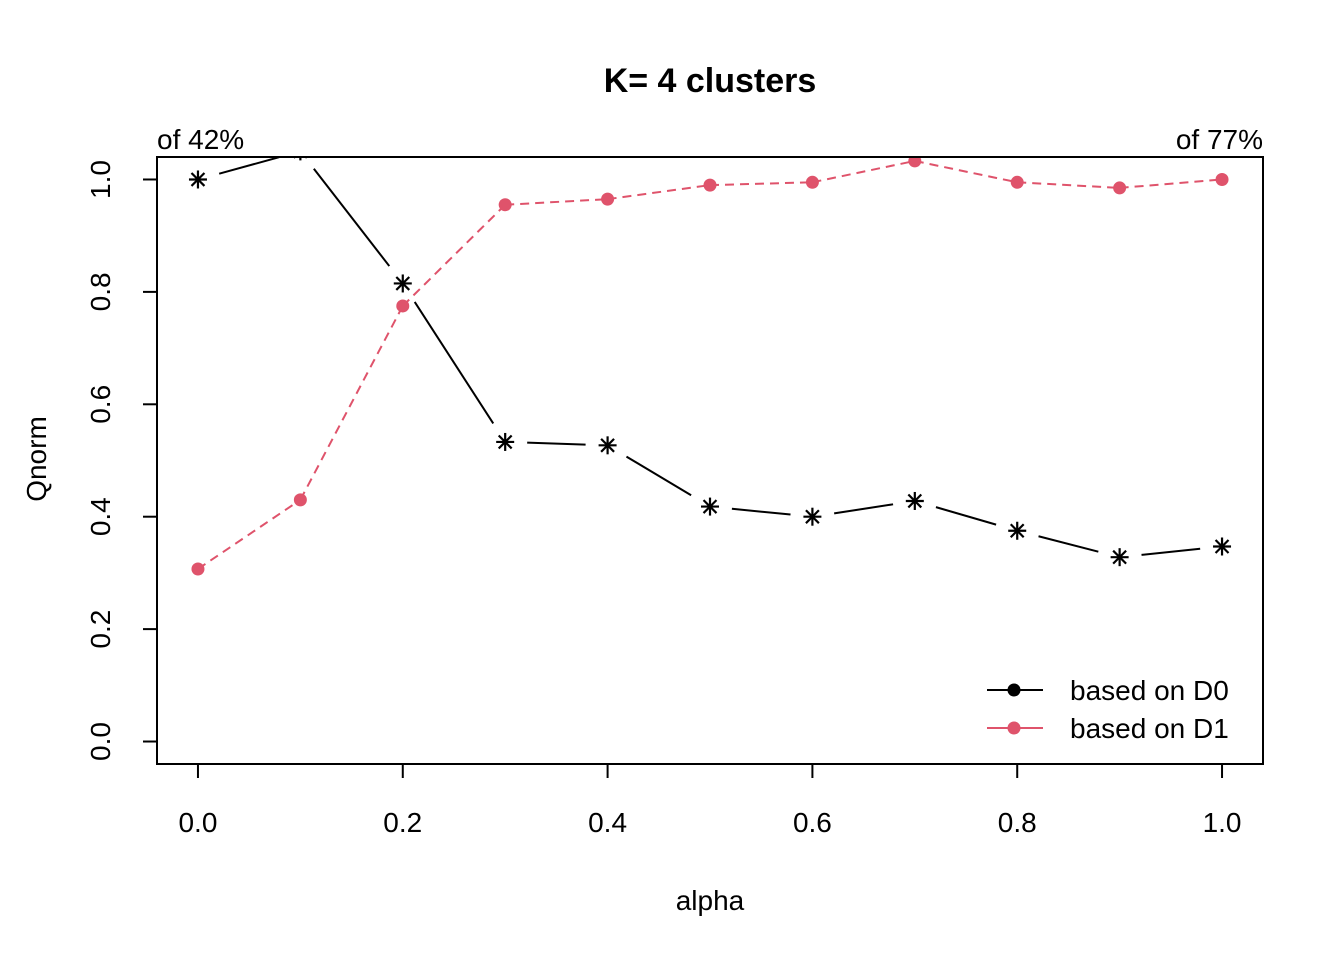 This screenshot has height=960, width=1344. What do you see at coordinates (100, 516) in the screenshot?
I see `y-tick-label: 0.4` at bounding box center [100, 516].